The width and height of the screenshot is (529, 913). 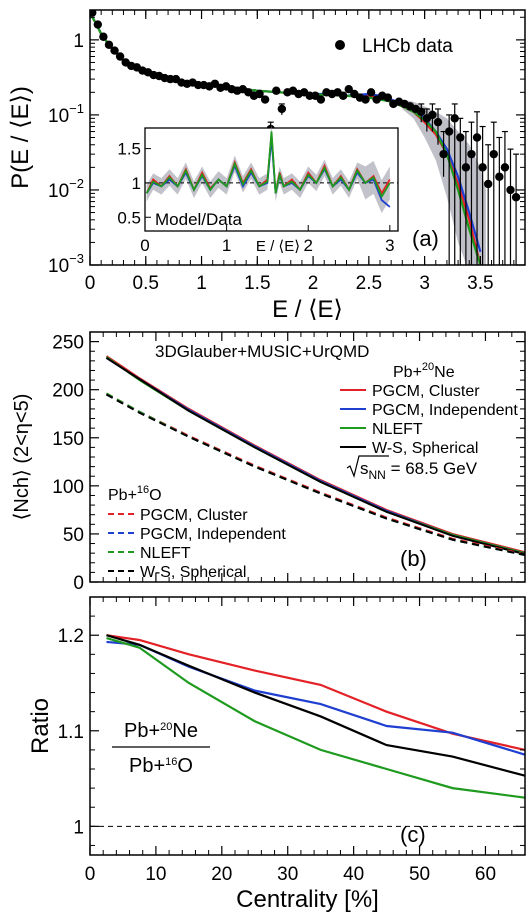 I want to click on y-tick-exponent: −1, so click(x=76, y=108).